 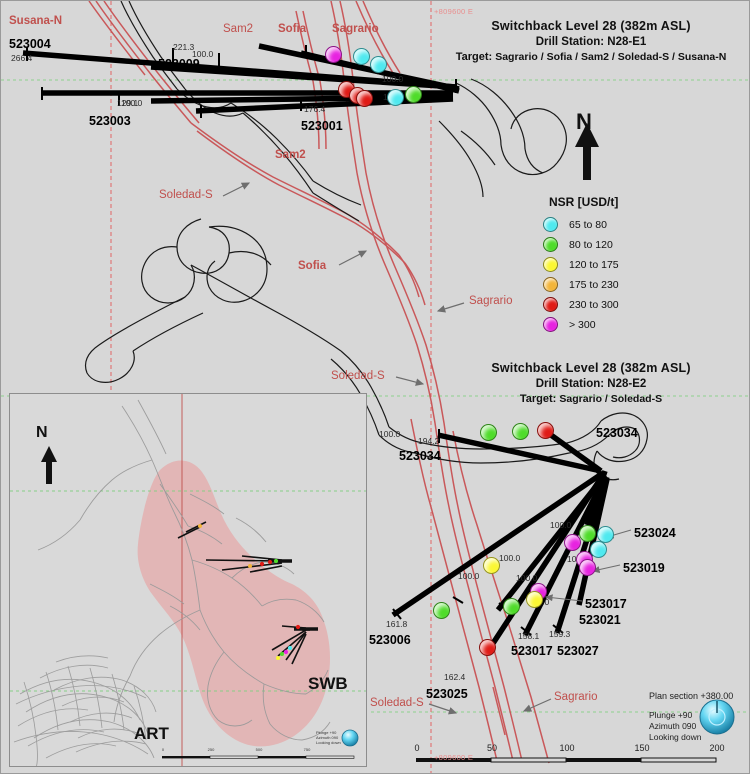 I want to click on compass-widget-text: Plunge +90 Azimuth 090 Looking down, so click(x=675, y=726).